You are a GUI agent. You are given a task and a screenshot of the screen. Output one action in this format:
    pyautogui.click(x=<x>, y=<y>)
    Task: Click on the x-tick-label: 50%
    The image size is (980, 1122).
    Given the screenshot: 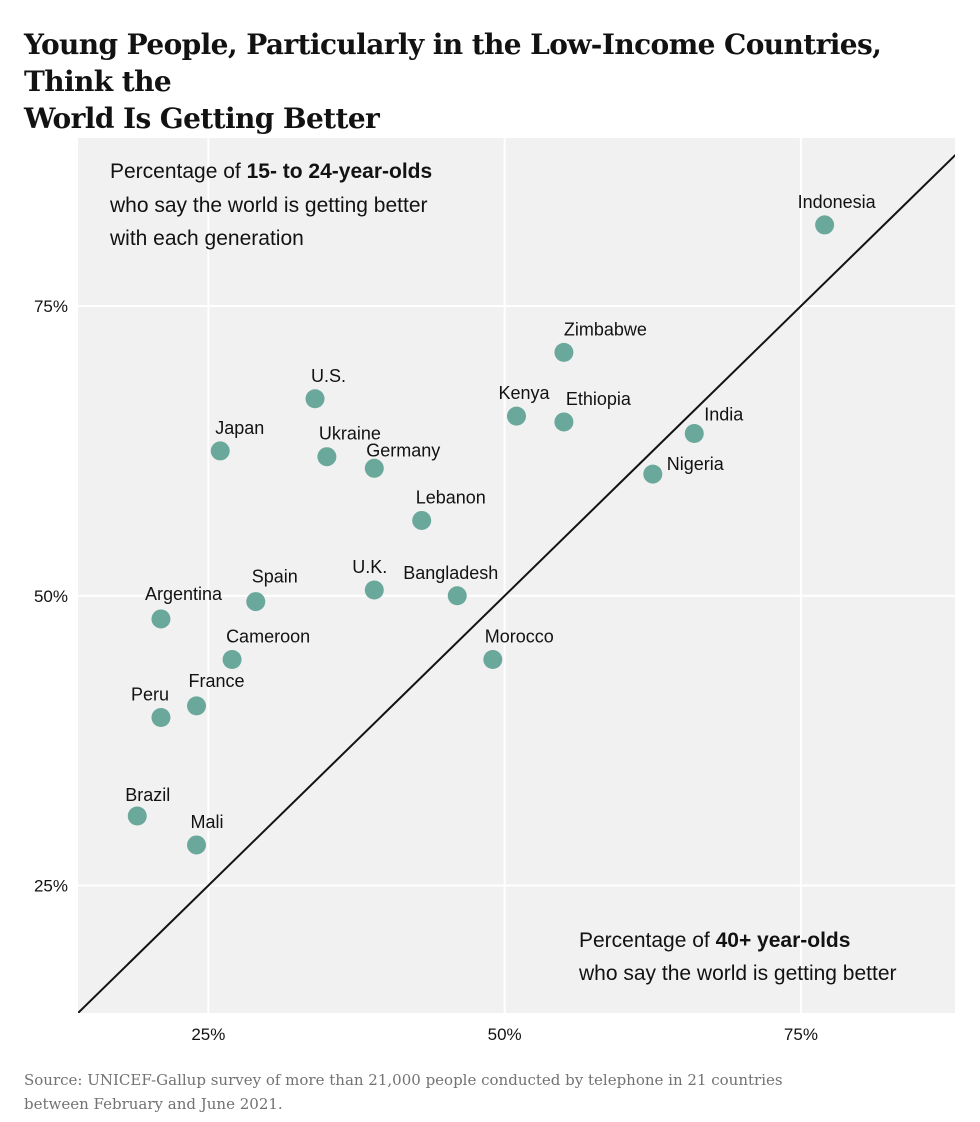 What is the action you would take?
    pyautogui.click(x=505, y=1034)
    